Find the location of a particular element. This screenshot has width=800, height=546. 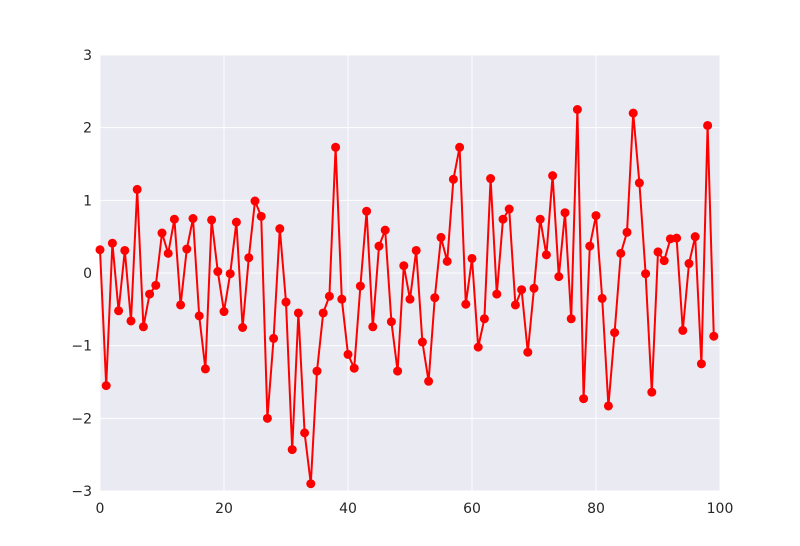

y-tick-label: 1 is located at coordinates (87, 201).